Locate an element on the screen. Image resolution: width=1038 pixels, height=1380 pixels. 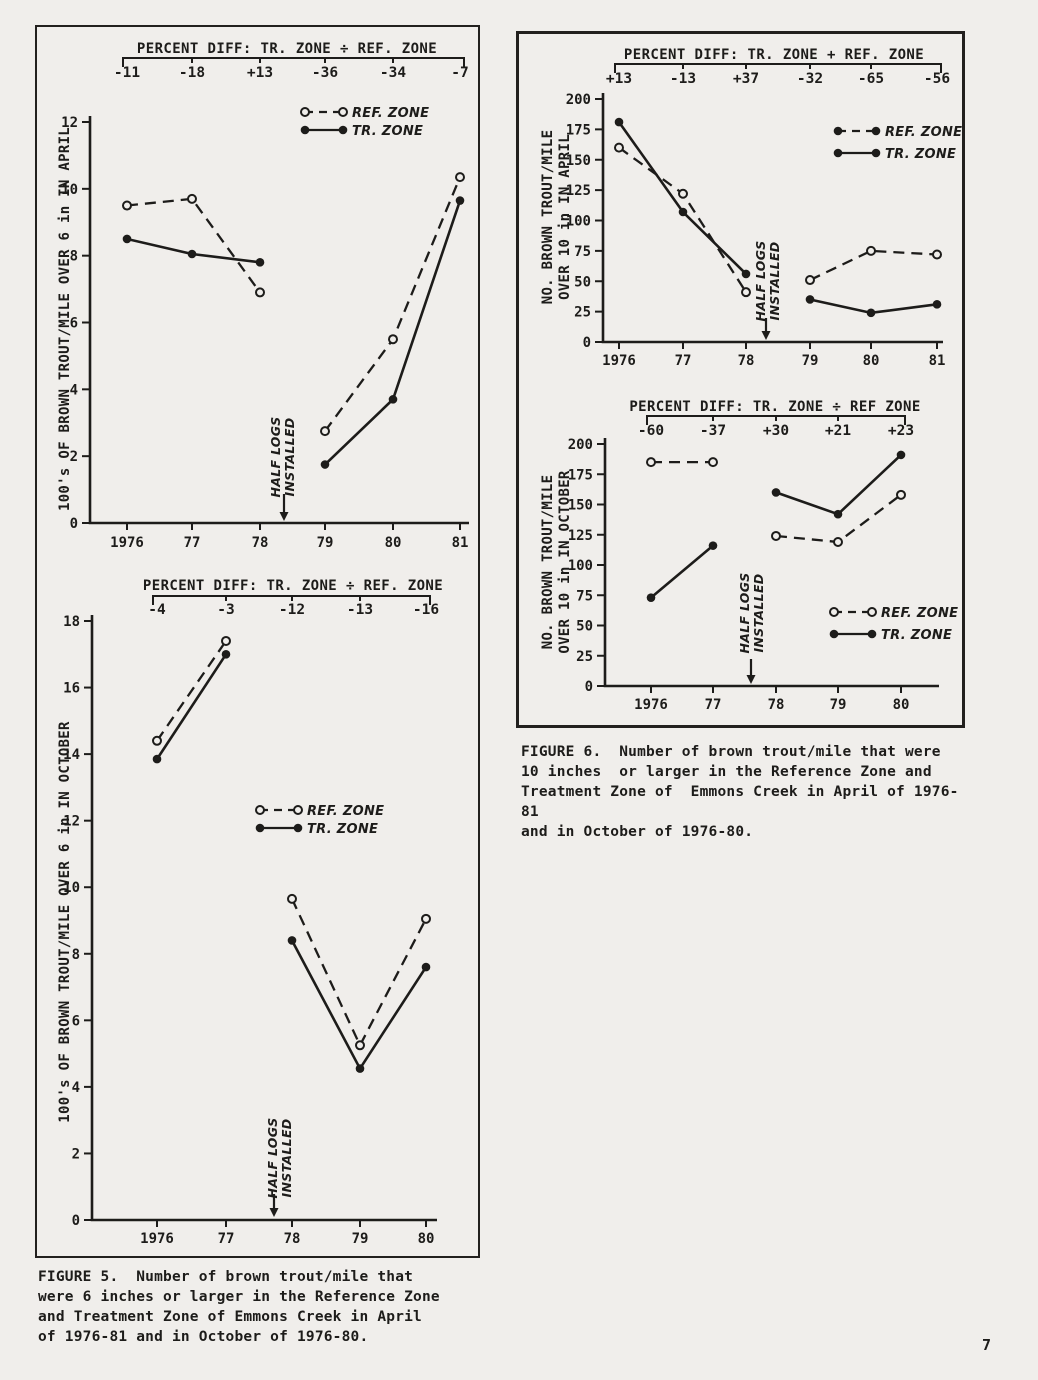
y-axis-label: NO. BROWN TROUT/MILEOVER 10 in IN APRIL is located at coordinates (556, 217).